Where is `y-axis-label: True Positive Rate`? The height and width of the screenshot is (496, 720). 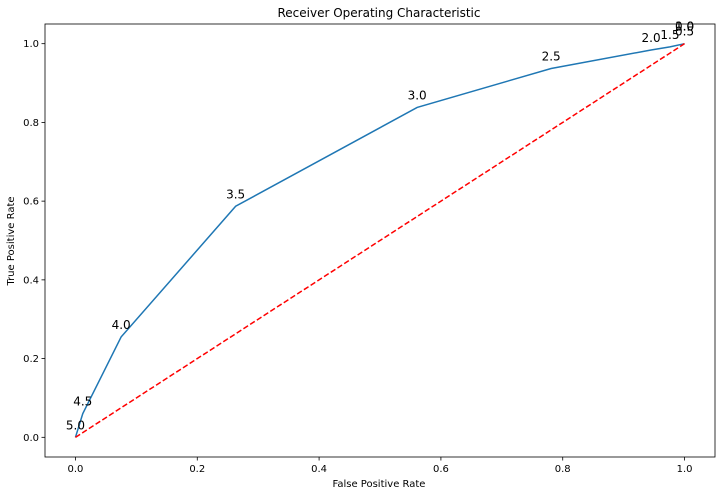 y-axis-label: True Positive Rate is located at coordinates (11, 241).